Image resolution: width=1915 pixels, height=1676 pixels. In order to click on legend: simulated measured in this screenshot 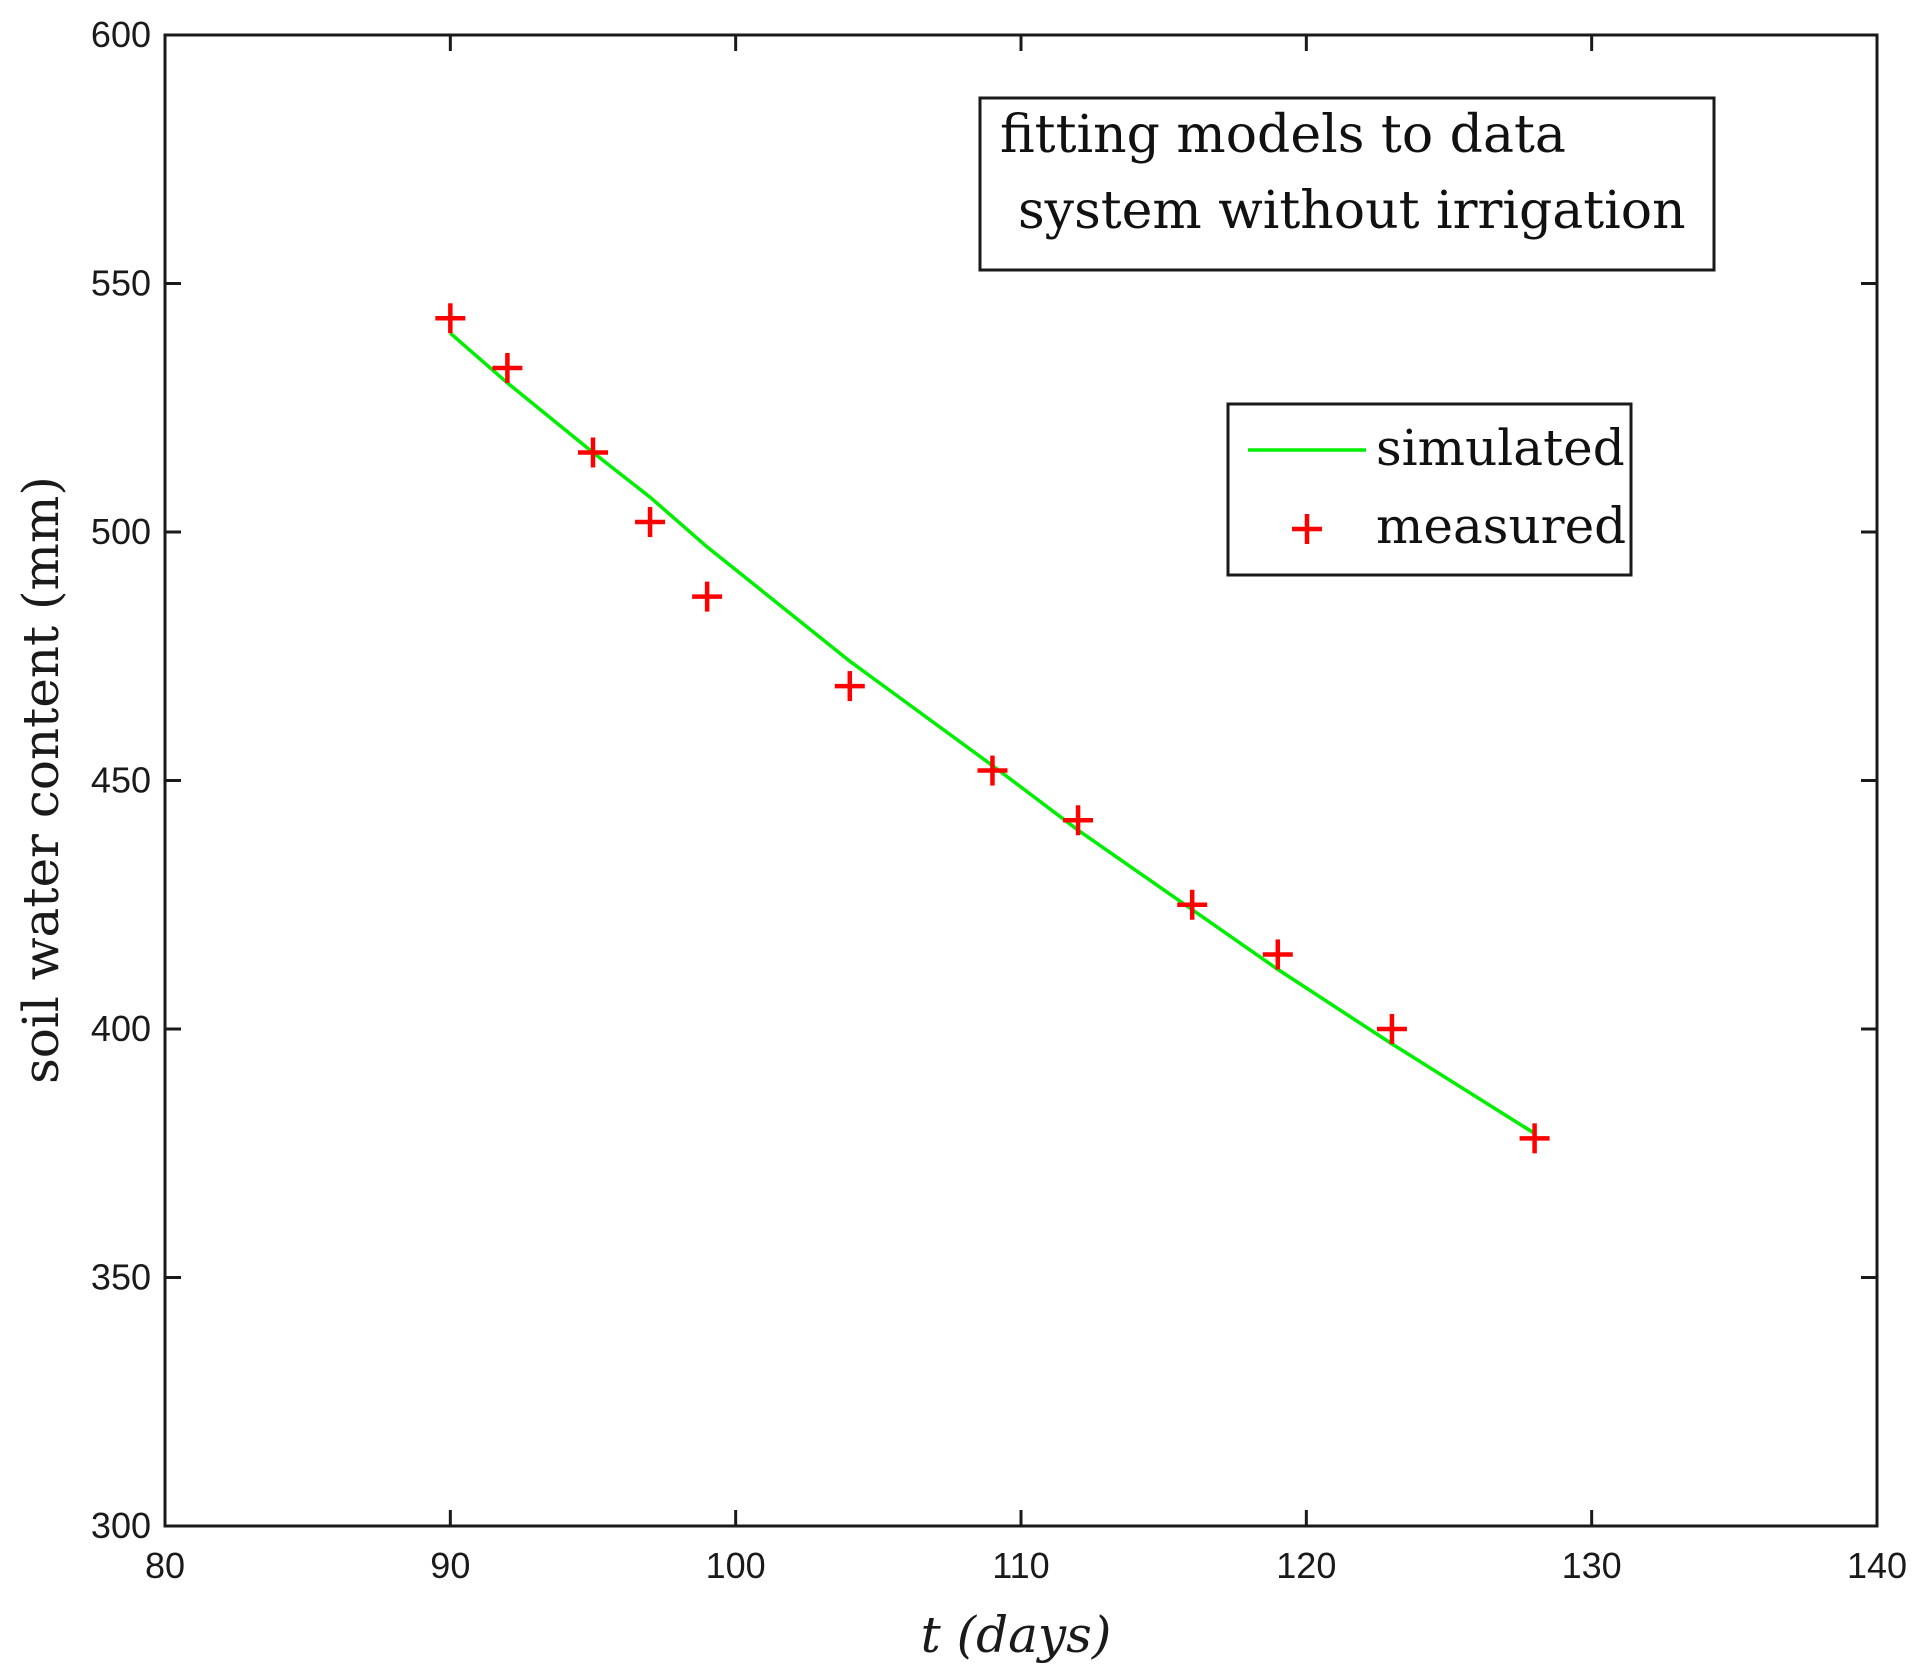, I will do `click(1429, 489)`.